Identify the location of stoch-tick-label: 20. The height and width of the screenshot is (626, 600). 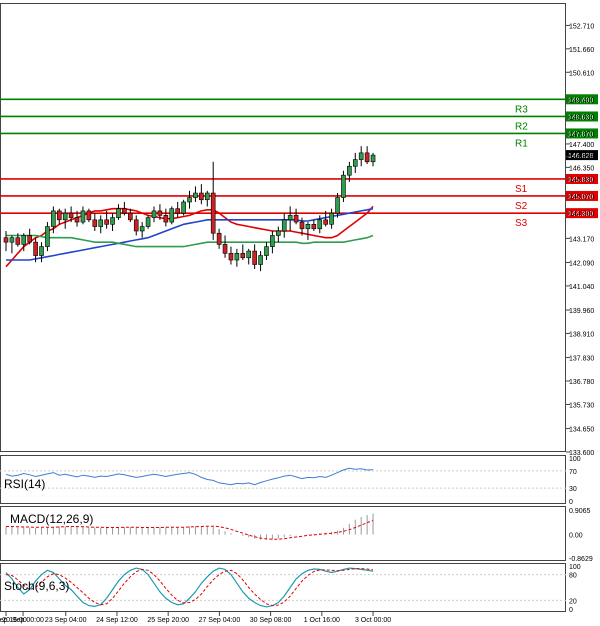
(573, 601).